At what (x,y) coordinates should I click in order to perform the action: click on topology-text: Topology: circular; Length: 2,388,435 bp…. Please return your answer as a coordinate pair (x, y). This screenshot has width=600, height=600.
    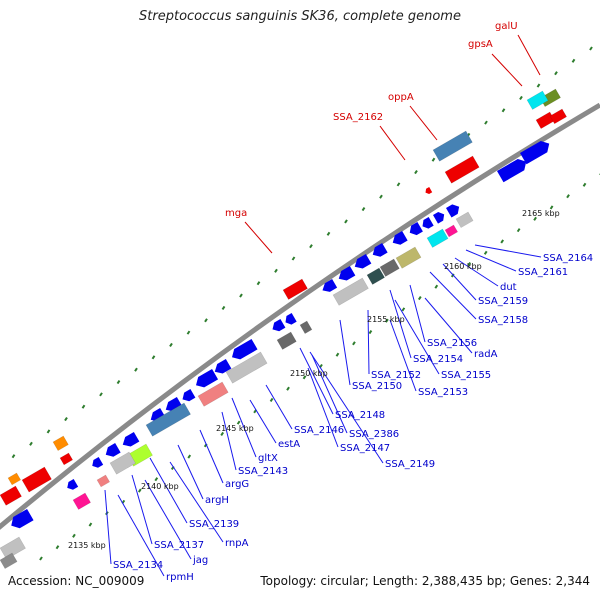
    Looking at the image, I should click on (425, 581).